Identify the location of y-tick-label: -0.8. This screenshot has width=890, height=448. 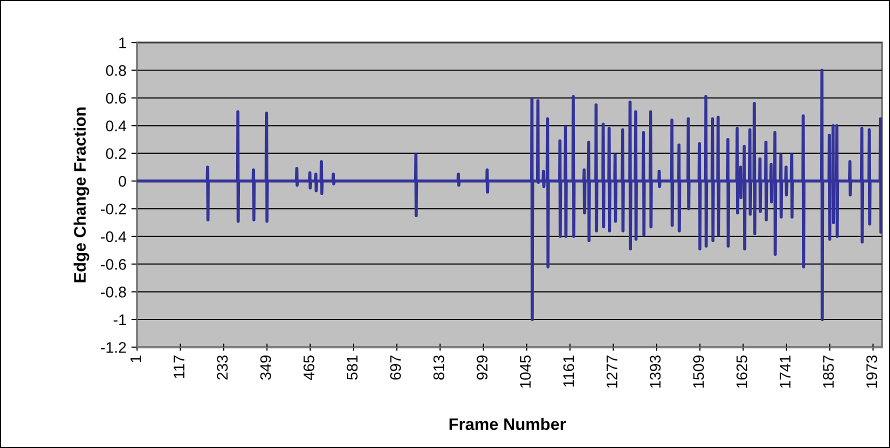
(113, 292).